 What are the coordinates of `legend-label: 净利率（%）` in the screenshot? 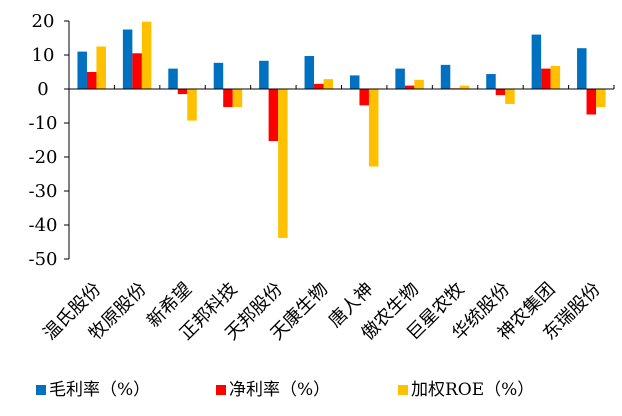 It's located at (279, 390).